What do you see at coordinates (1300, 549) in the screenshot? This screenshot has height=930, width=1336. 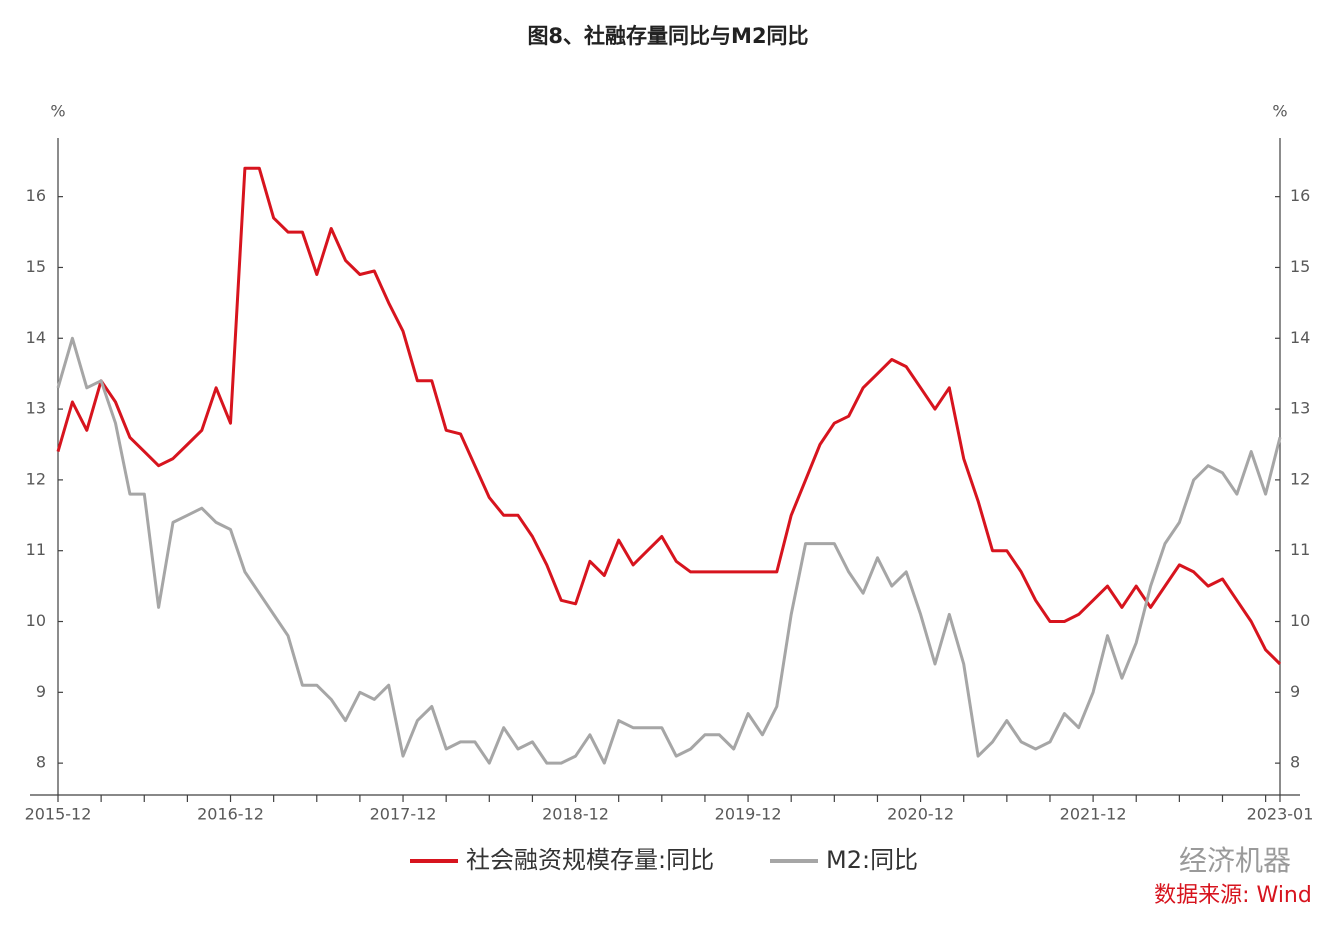 I see `y2-tick-label: 11` at bounding box center [1300, 549].